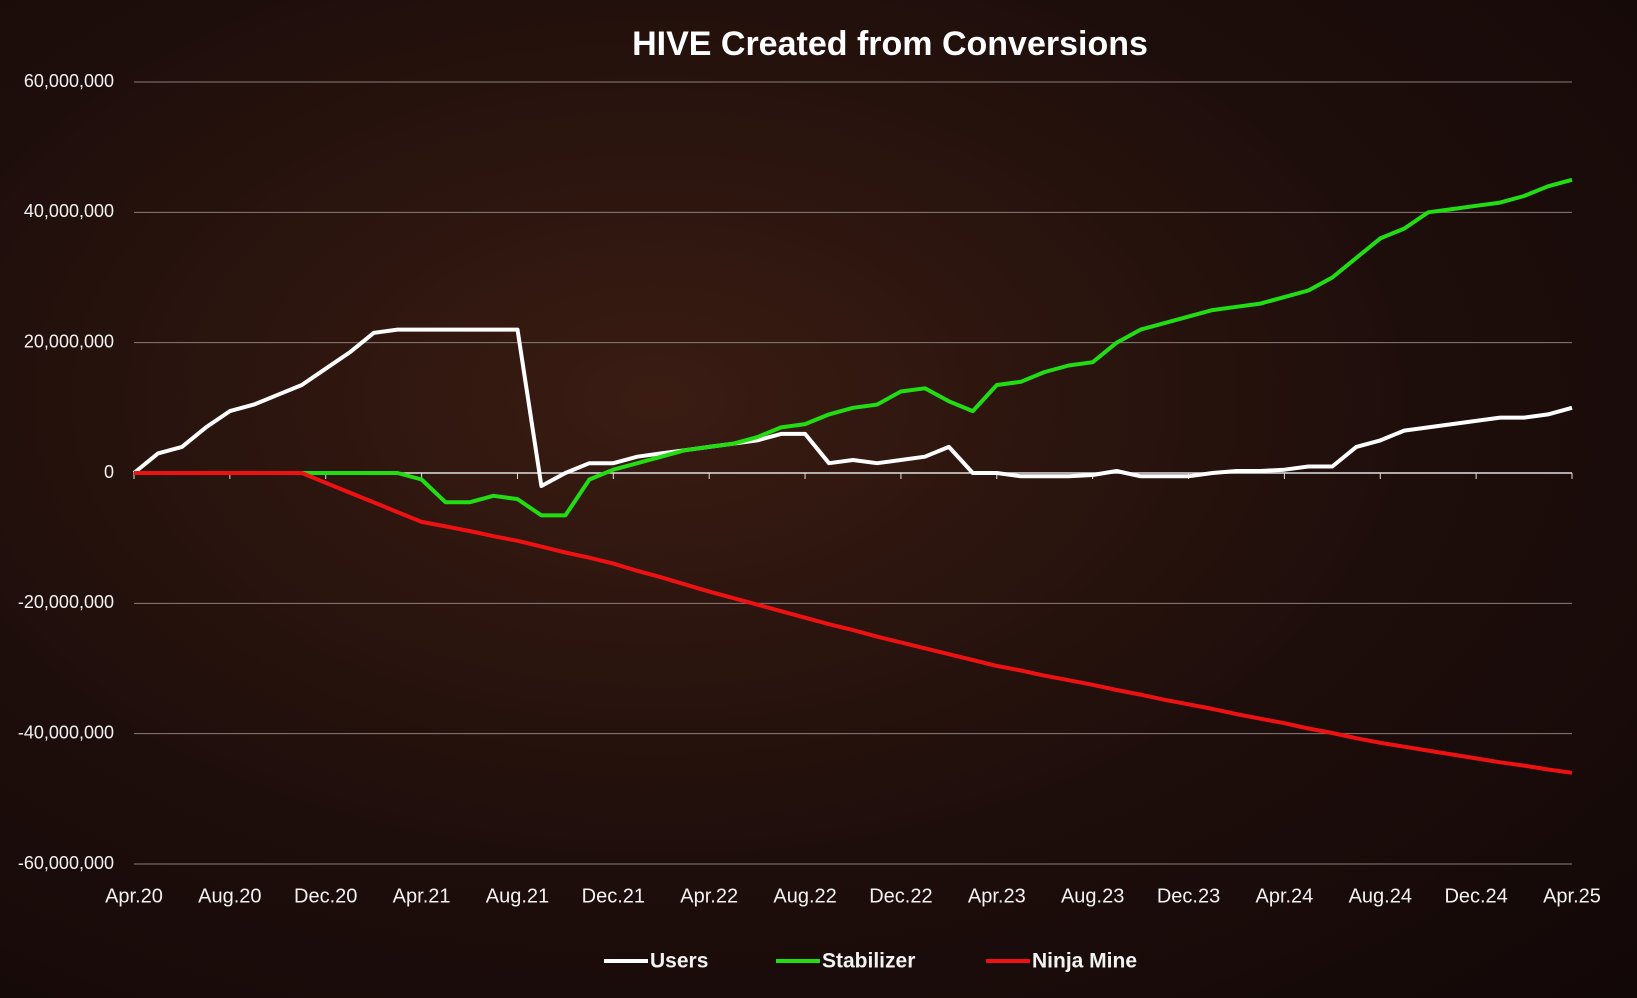 The width and height of the screenshot is (1637, 998). Describe the element at coordinates (1475, 896) in the screenshot. I see `x-tick-label: Dec.24` at that location.